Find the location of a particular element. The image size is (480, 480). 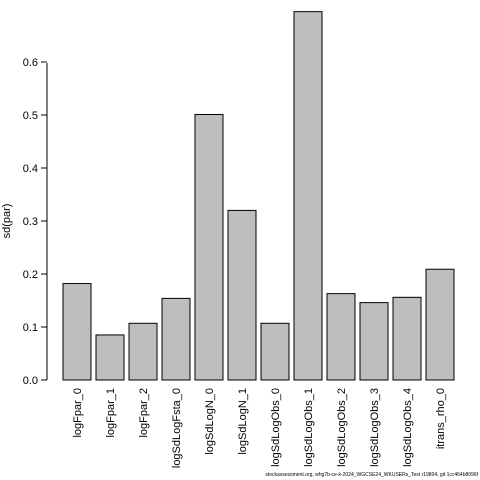

x-tick-label: logFpar_0 is located at coordinates (78, 413).